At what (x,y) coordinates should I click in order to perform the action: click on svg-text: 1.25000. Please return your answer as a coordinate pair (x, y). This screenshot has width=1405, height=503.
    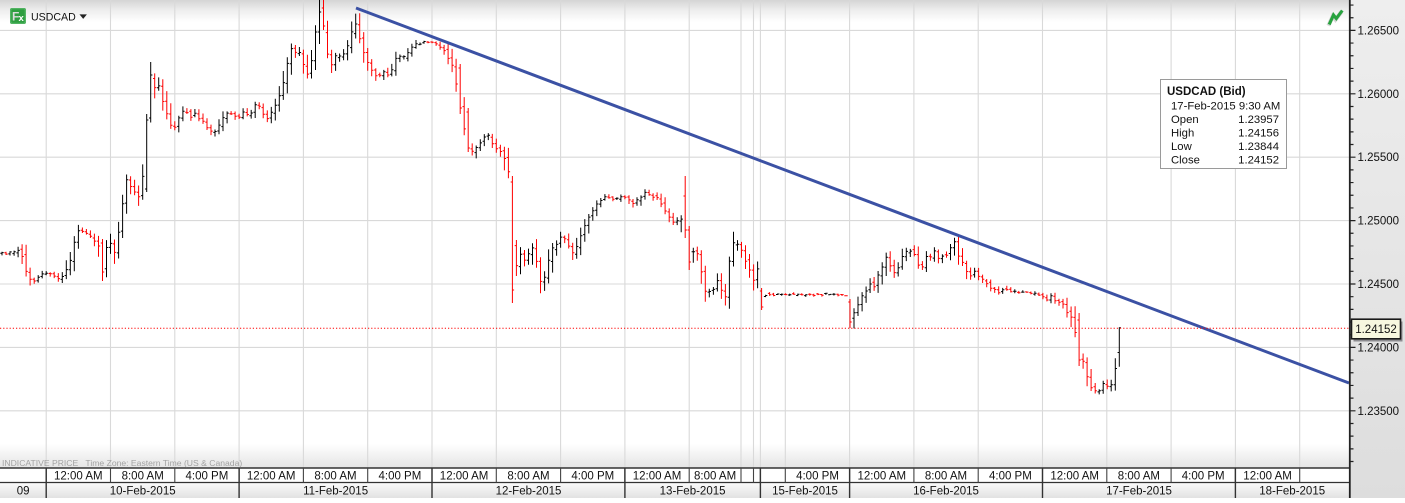
    Looking at the image, I should click on (1379, 222).